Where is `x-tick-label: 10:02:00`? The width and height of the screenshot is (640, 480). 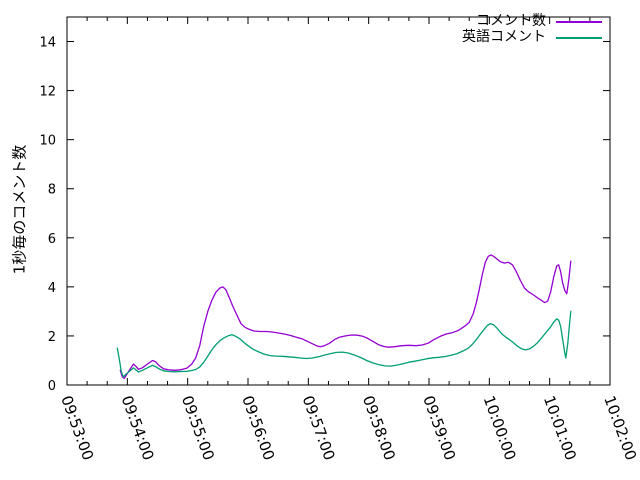 x-tick-label: 10:02:00 is located at coordinates (620, 427).